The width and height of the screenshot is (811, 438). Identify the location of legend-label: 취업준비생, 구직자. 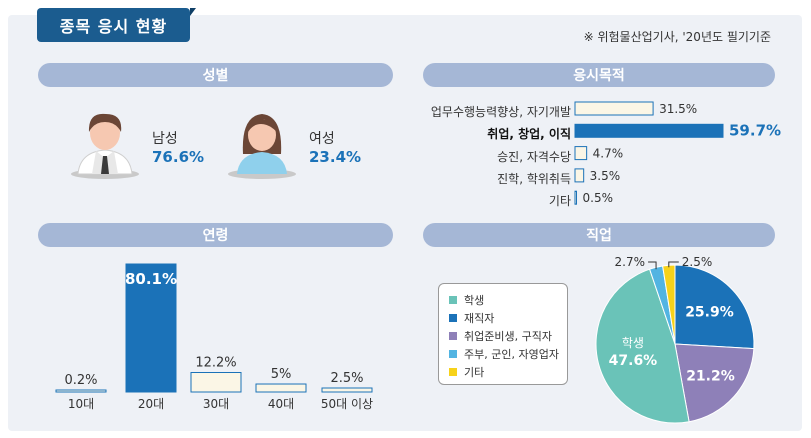
(508, 336).